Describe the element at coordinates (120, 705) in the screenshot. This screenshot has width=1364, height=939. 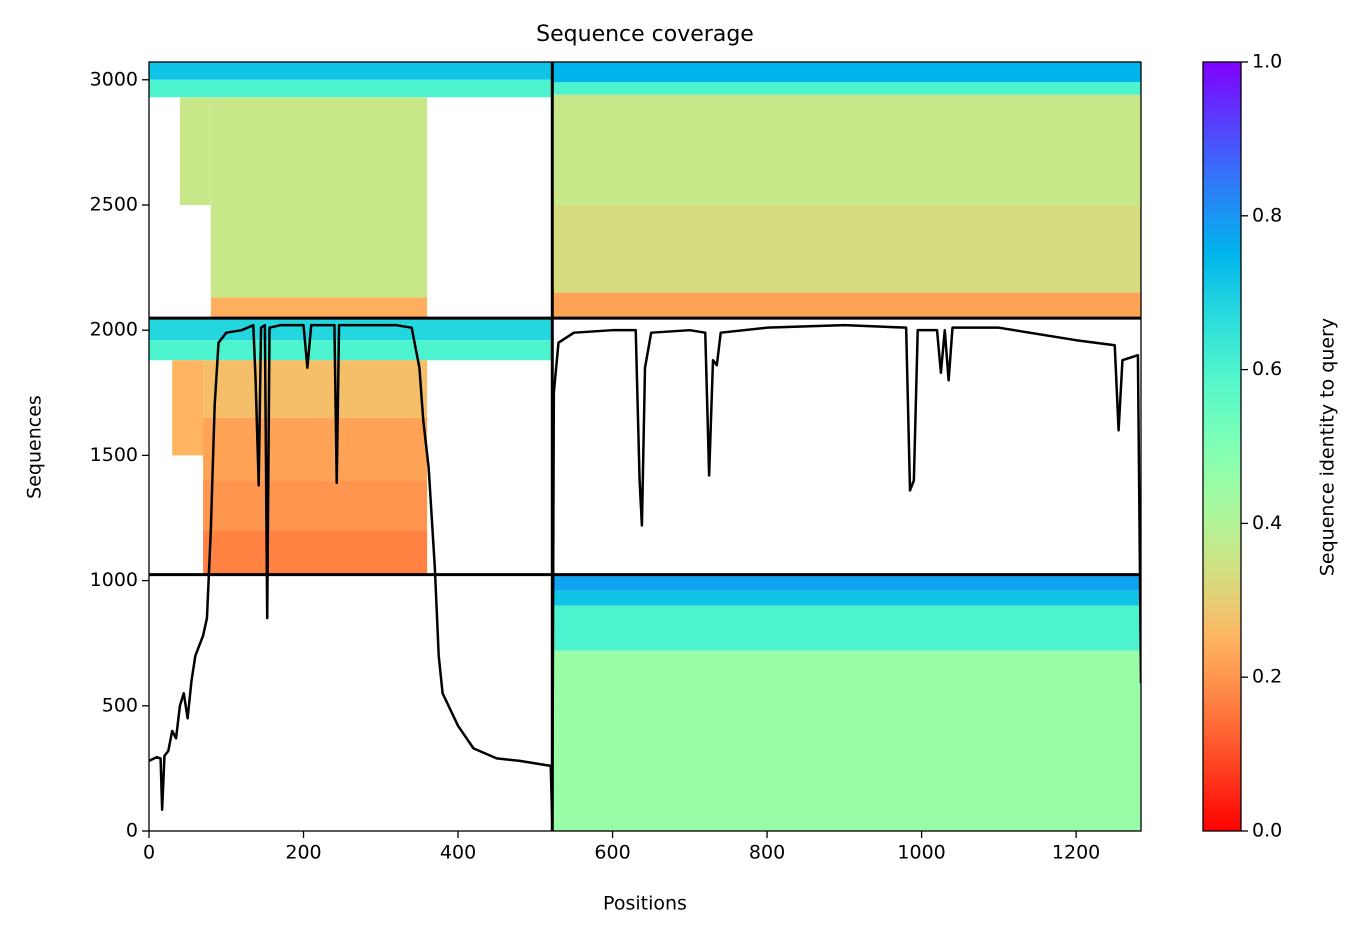
I see `y-tick-label: 500` at that location.